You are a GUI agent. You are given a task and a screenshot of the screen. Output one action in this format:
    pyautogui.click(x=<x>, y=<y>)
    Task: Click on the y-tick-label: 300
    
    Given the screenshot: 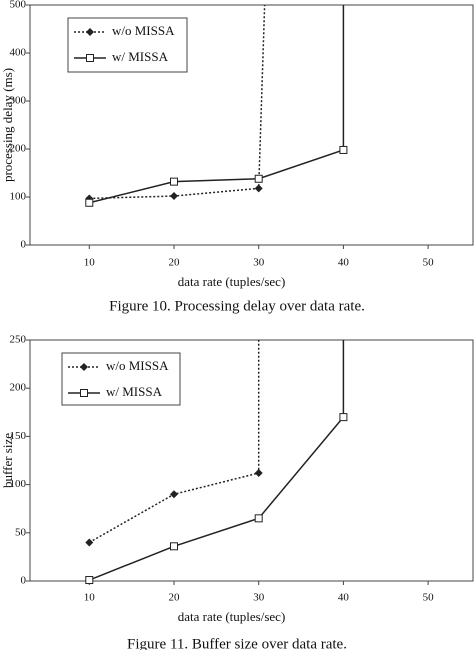 What is the action you would take?
    pyautogui.click(x=18, y=101)
    